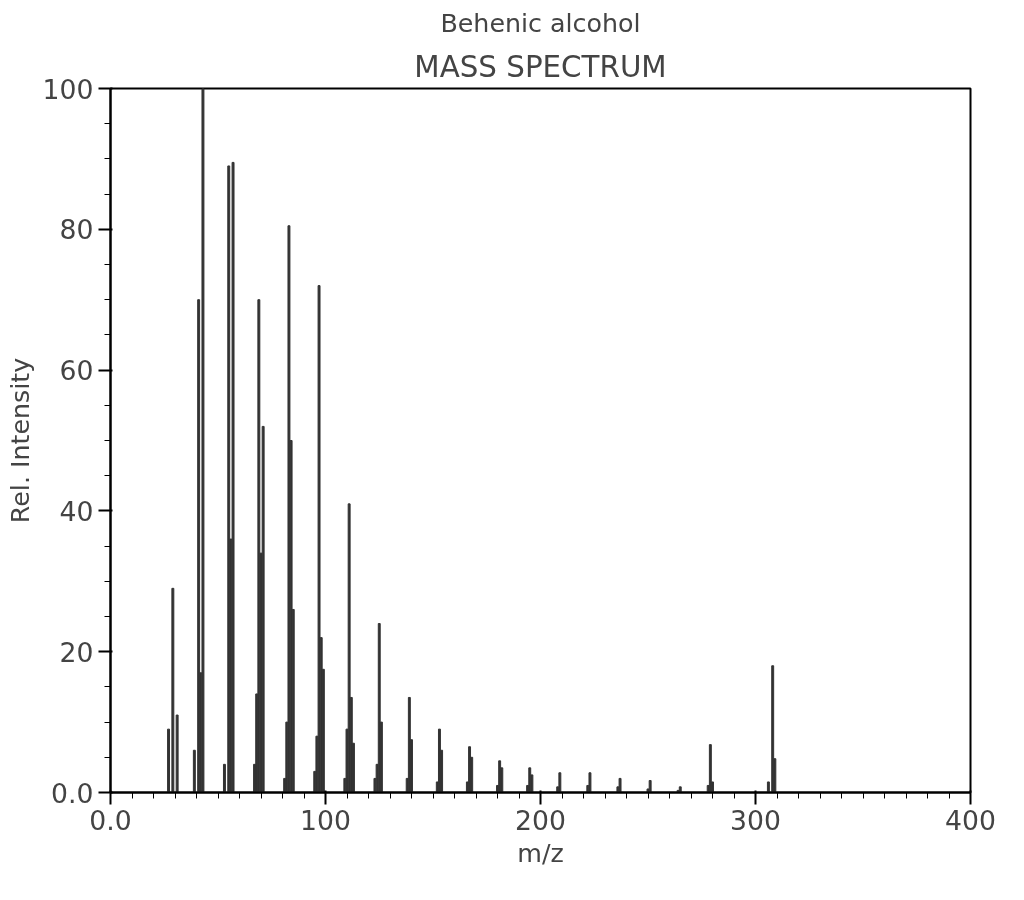  I want to click on y-axis-title: Rel. Intensity, so click(19, 440).